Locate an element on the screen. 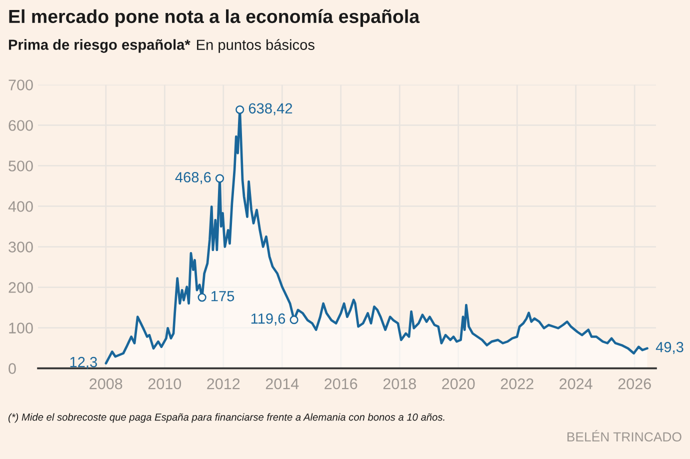  chart-title: El mercado pone nota a la economía española is located at coordinates (214, 18).